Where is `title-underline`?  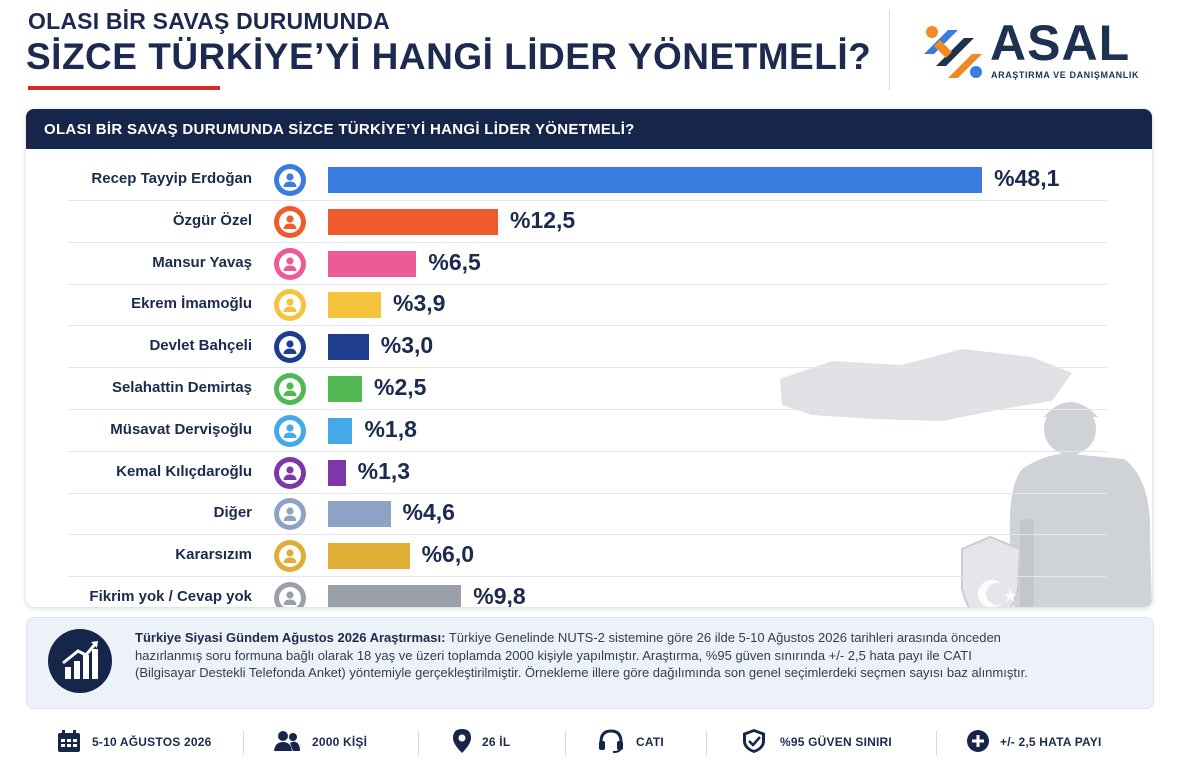 title-underline is located at coordinates (124, 88).